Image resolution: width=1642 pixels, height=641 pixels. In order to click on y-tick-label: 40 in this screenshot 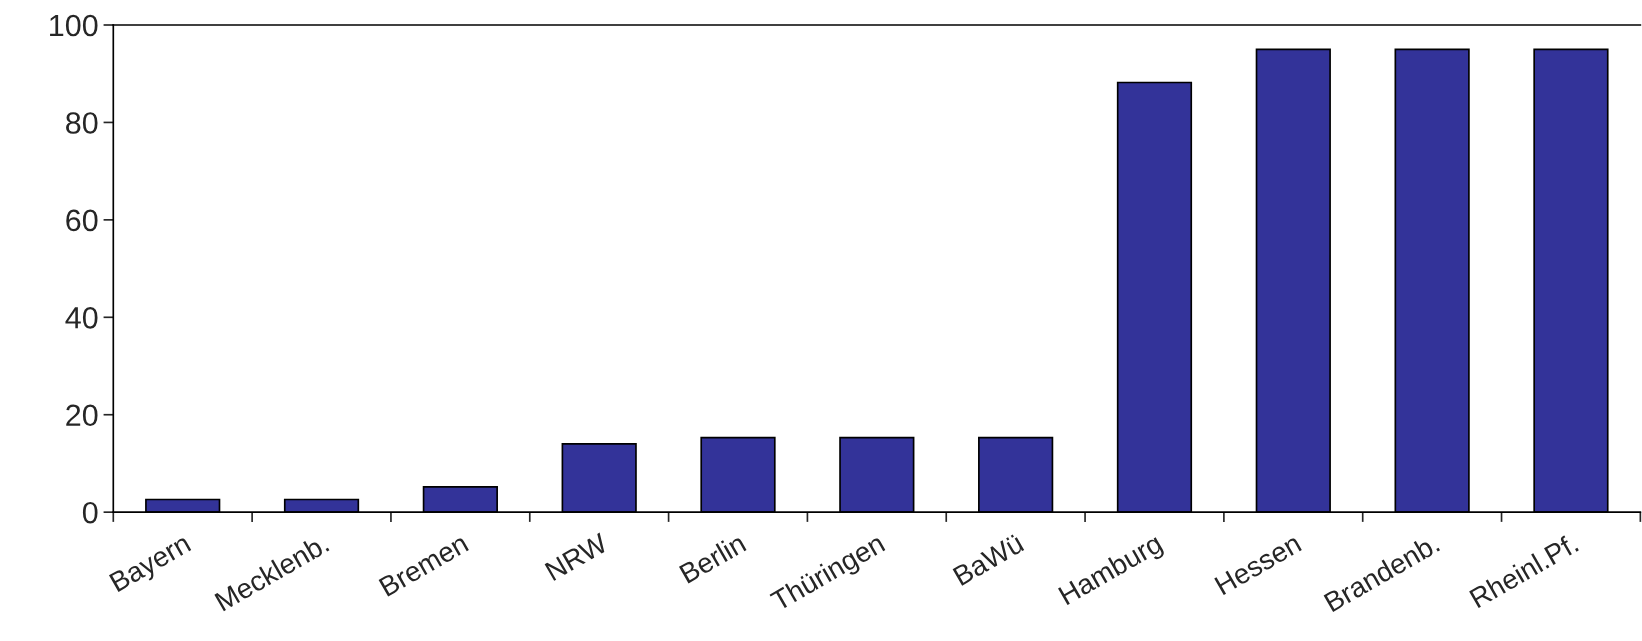, I will do `click(81, 318)`.